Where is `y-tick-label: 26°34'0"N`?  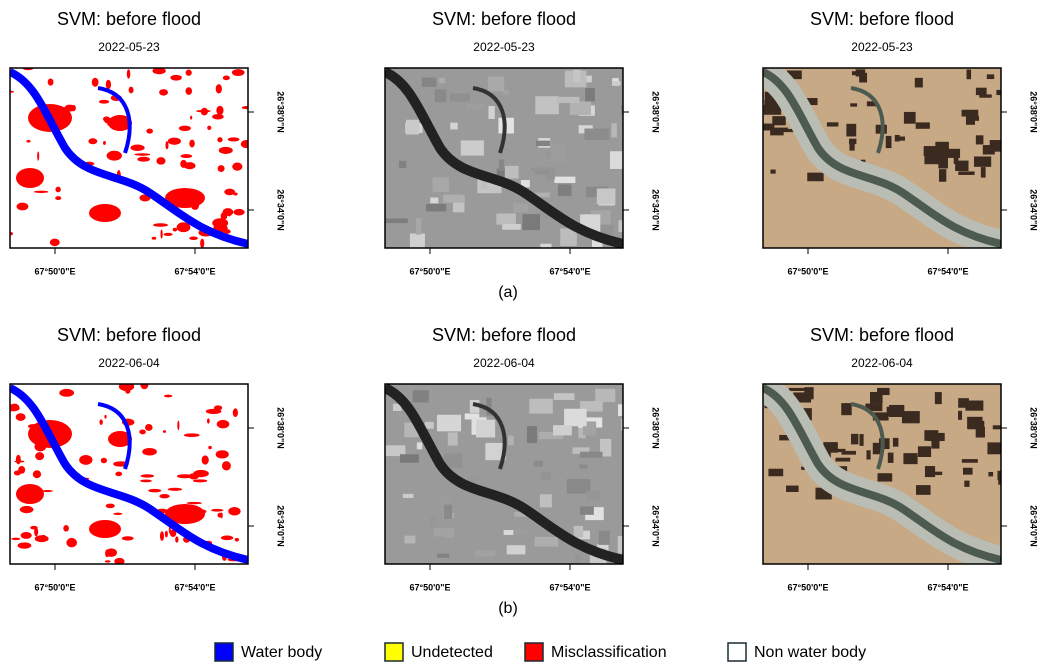 y-tick-label: 26°34'0"N is located at coordinates (1034, 210).